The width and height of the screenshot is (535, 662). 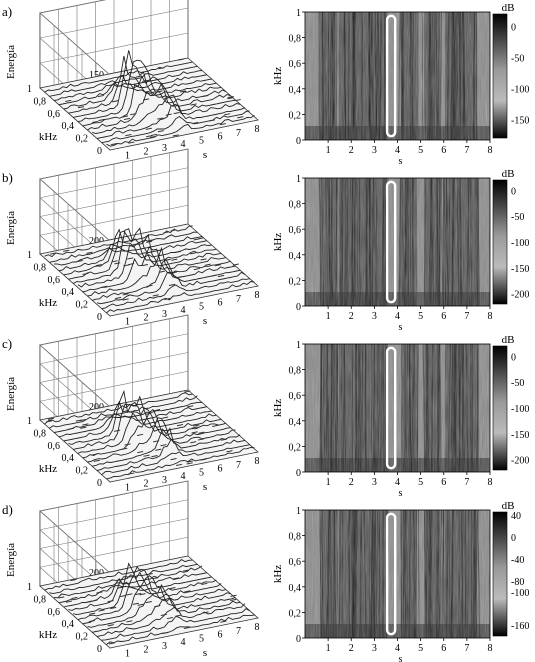 What do you see at coordinates (298, 307) in the screenshot?
I see `y-tick-label: 0` at bounding box center [298, 307].